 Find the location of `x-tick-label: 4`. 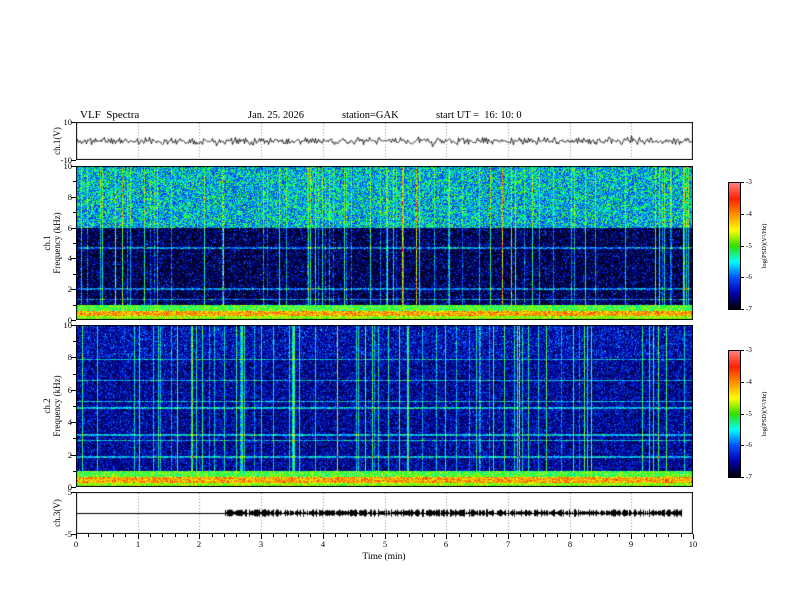

x-tick-label: 4 is located at coordinates (323, 544).